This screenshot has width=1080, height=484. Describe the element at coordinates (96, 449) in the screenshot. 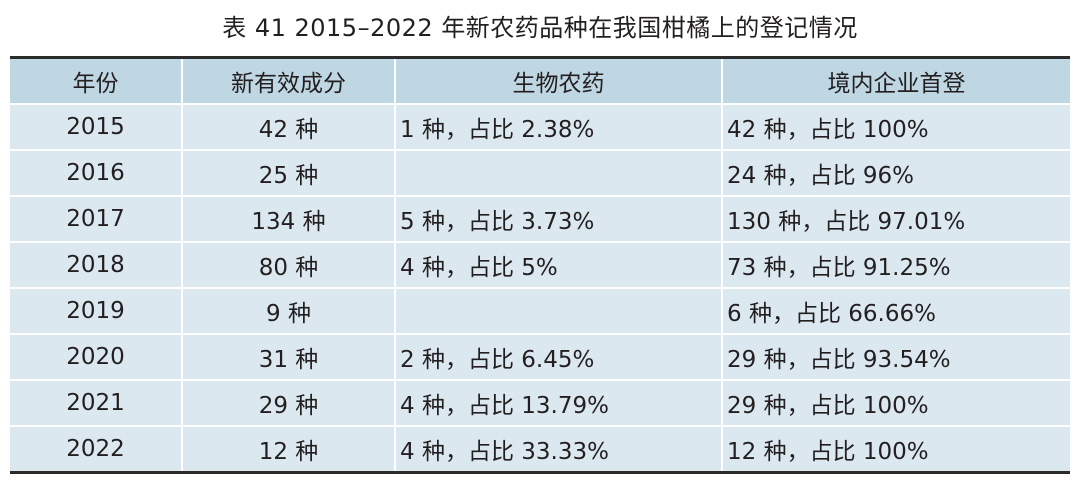

I see `cell-year: 2022` at that location.